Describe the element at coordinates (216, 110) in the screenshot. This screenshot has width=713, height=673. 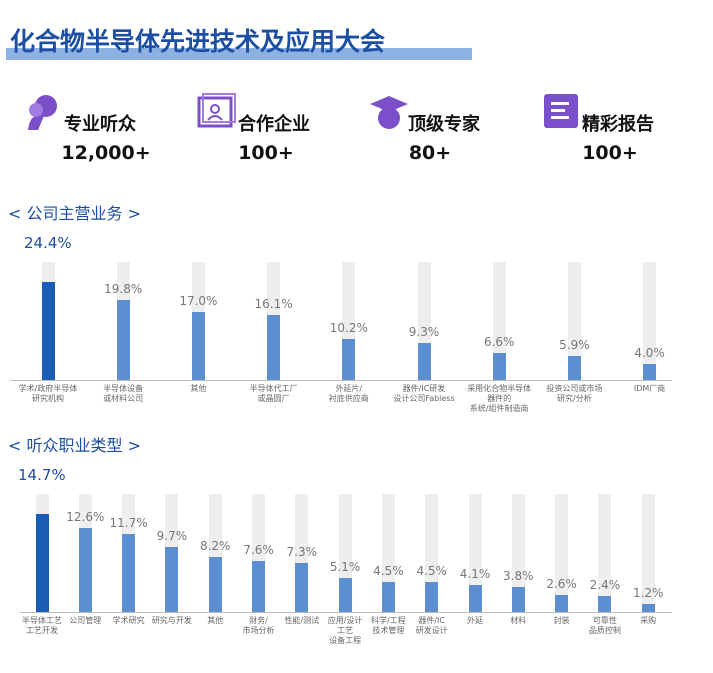
I see `icon-partner` at that location.